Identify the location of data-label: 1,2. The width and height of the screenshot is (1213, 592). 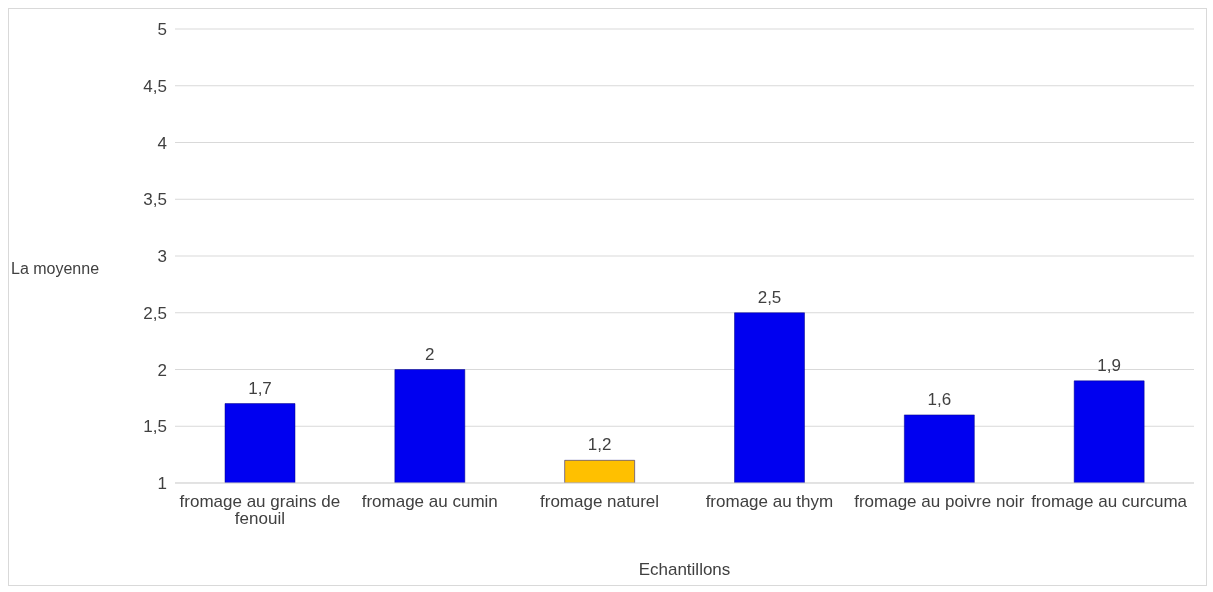
(599, 445).